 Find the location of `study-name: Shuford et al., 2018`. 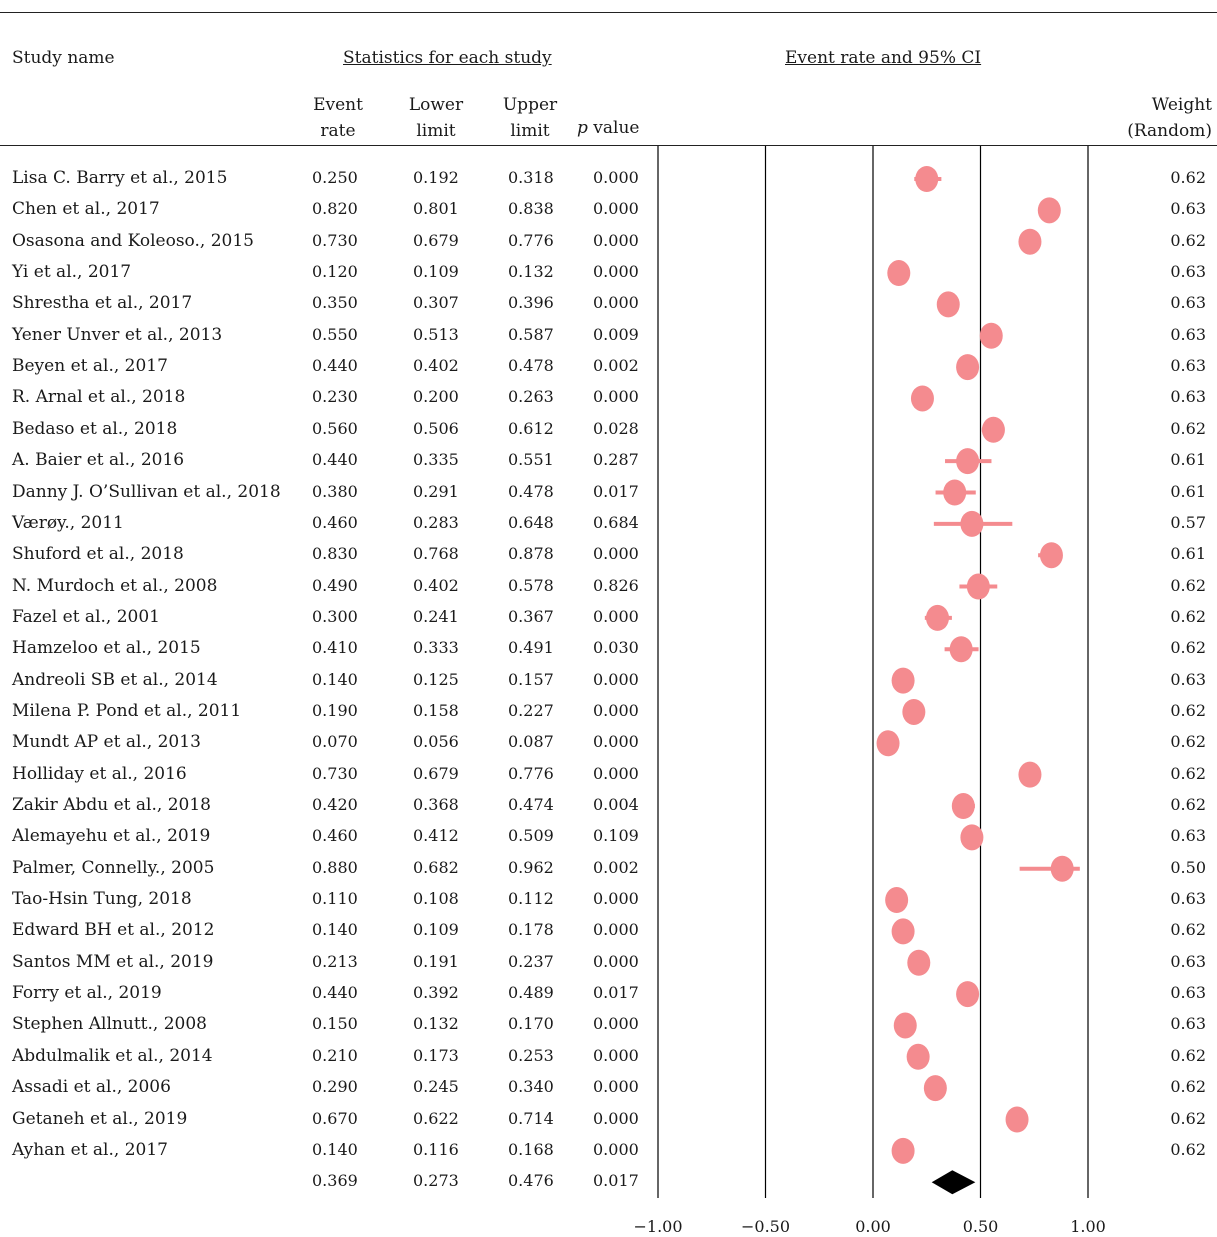

study-name: Shuford et al., 2018 is located at coordinates (98, 554).